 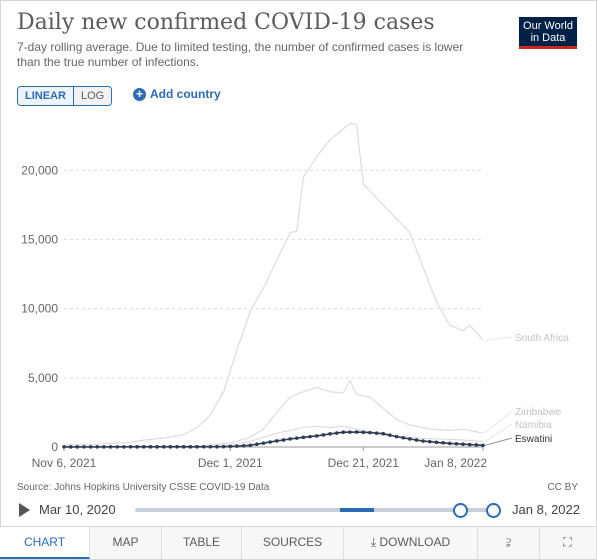 I want to click on tab-sources-label: SOURCES, so click(x=292, y=542).